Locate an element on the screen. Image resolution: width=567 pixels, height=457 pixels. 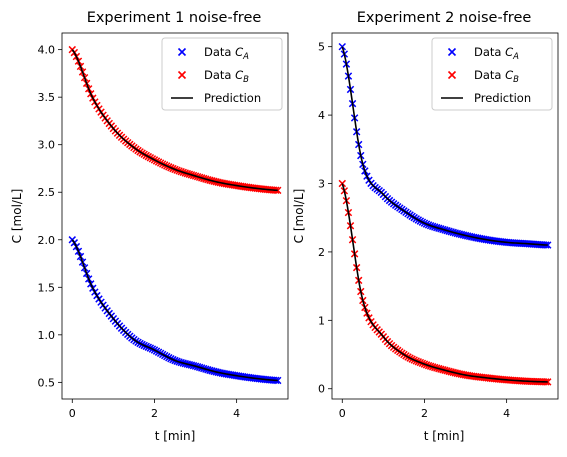
y-tick-label: 5 is located at coordinates (321, 47).